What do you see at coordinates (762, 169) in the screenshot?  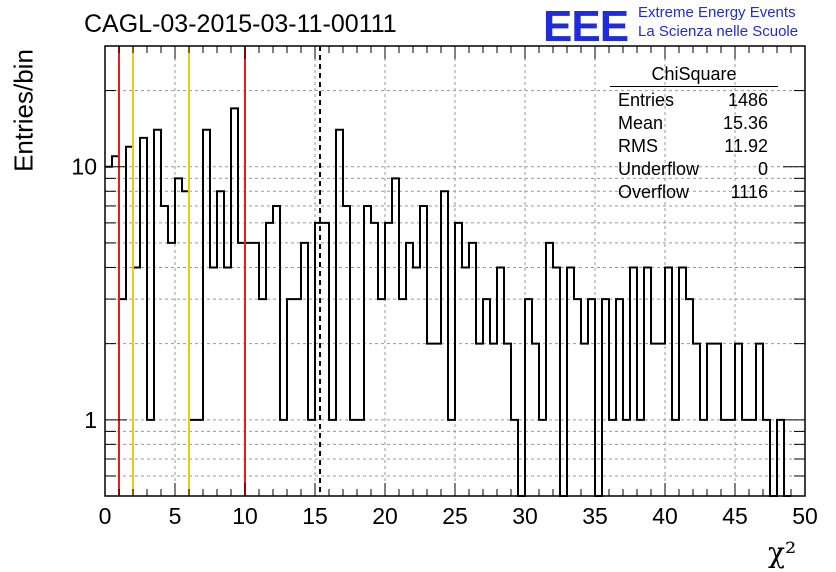 I see `stat-value: 0` at bounding box center [762, 169].